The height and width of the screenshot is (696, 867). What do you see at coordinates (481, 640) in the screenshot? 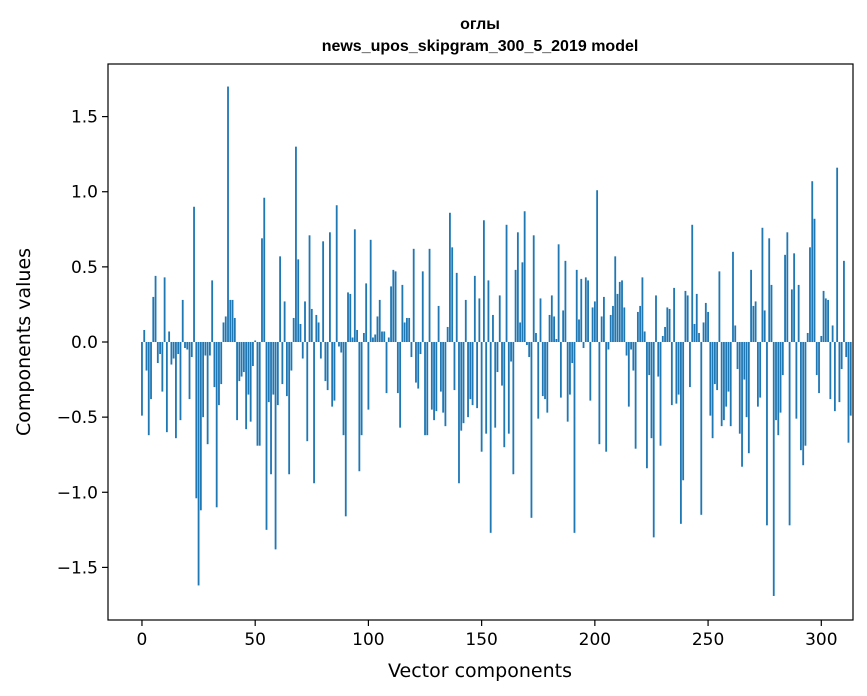
I see `x-tick-label: 150` at bounding box center [481, 640].